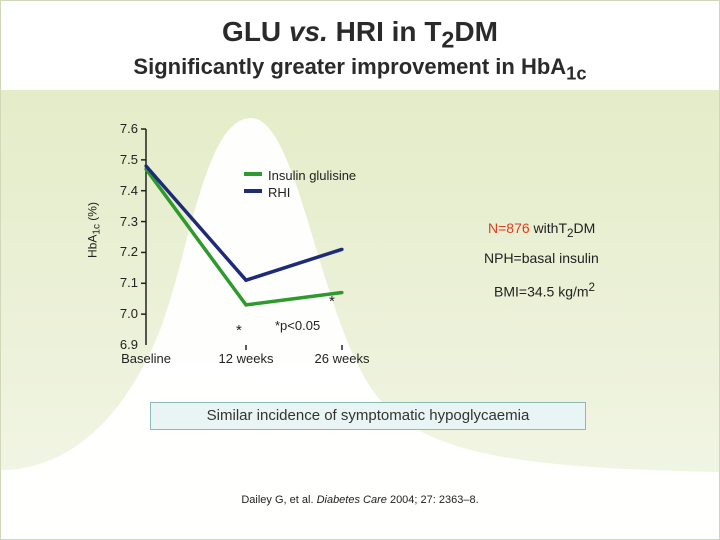 The image size is (720, 540). I want to click on y-tick-label: 7.1, so click(128, 283).